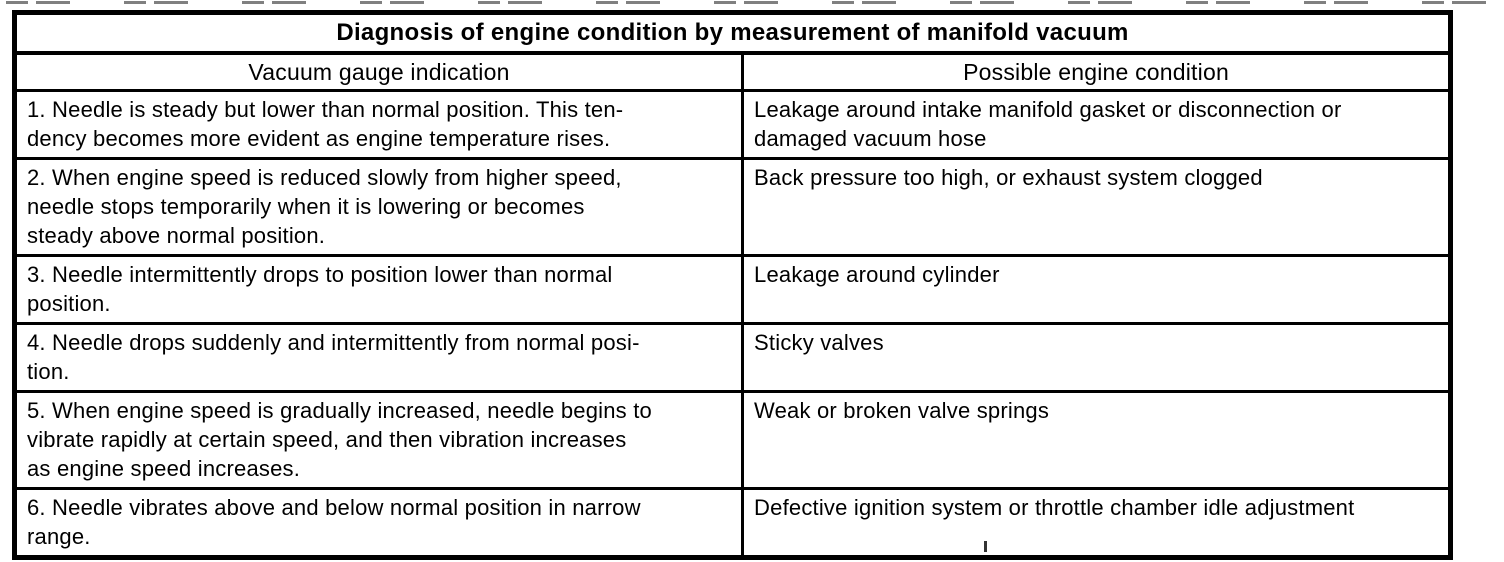  Describe the element at coordinates (1096, 440) in the screenshot. I see `condition-cell: Weak or broken valve springs` at that location.